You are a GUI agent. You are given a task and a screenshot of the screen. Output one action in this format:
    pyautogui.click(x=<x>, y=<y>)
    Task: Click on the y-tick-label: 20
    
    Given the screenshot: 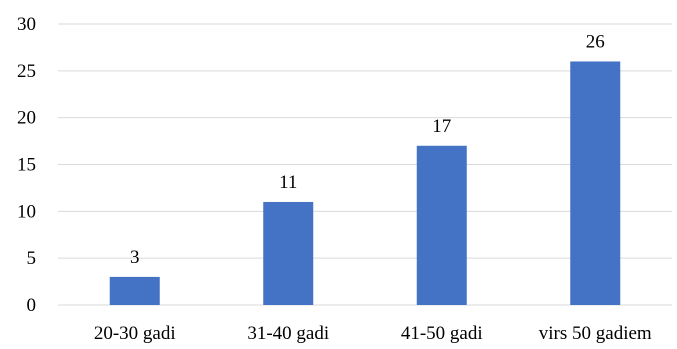 What is the action you would take?
    pyautogui.click(x=26, y=118)
    